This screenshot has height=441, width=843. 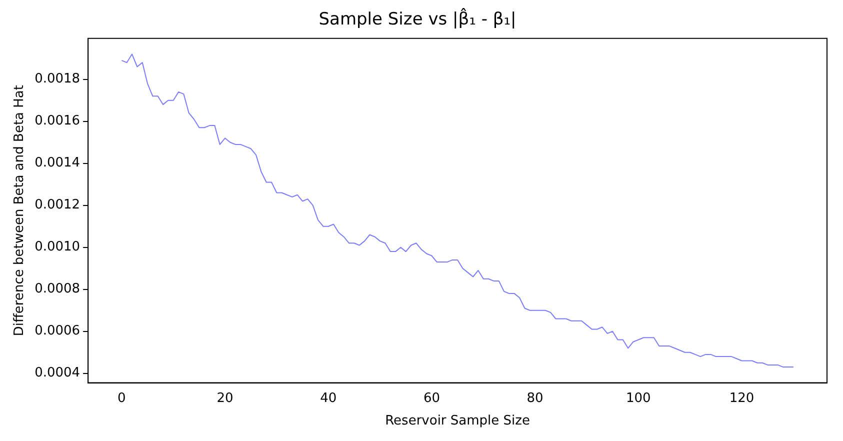 What do you see at coordinates (57, 121) in the screenshot?
I see `y-tick-label: 0.0016` at bounding box center [57, 121].